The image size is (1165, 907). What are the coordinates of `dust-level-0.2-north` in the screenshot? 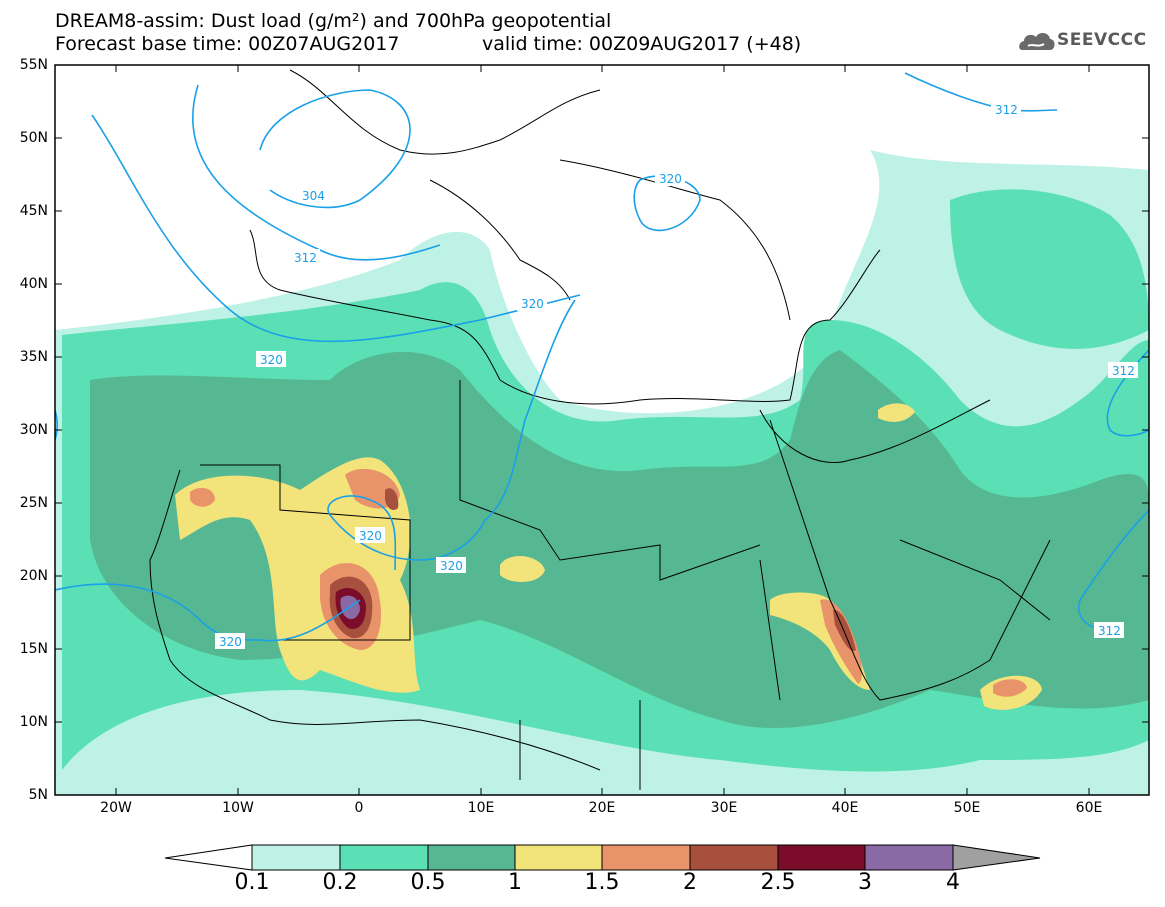 It's located at (1049, 269).